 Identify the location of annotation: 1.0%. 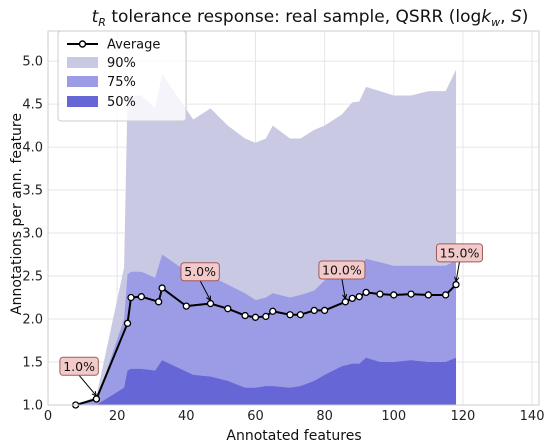
(79, 376).